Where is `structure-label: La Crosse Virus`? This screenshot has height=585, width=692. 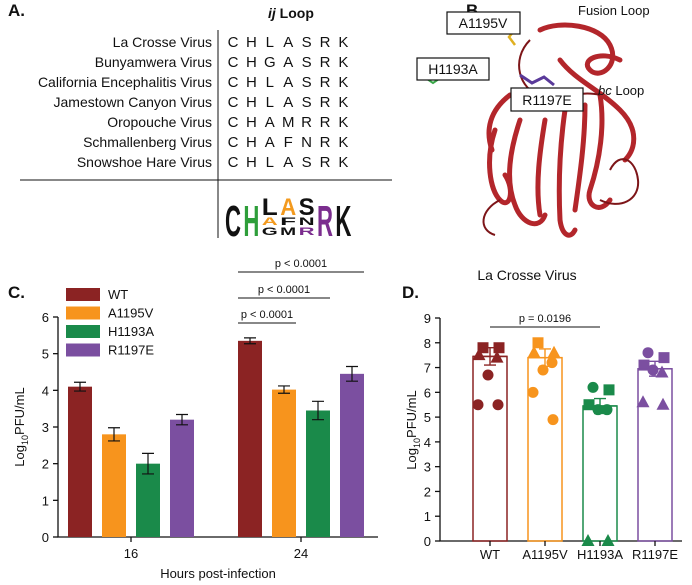
structure-label: La Crosse Virus is located at coordinates (526, 275).